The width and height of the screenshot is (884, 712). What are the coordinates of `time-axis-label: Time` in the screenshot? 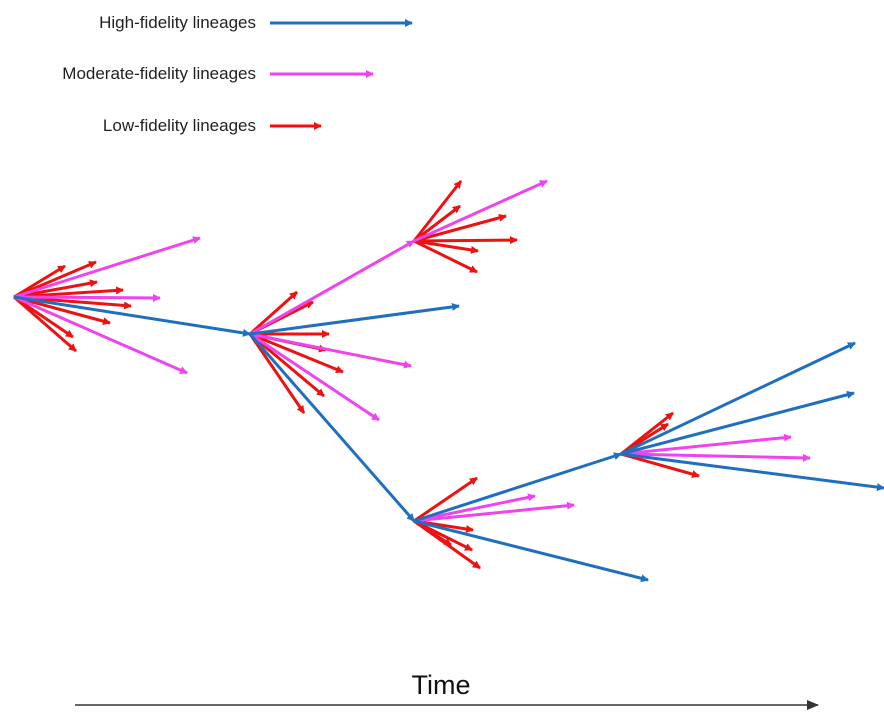 It's located at (441, 685).